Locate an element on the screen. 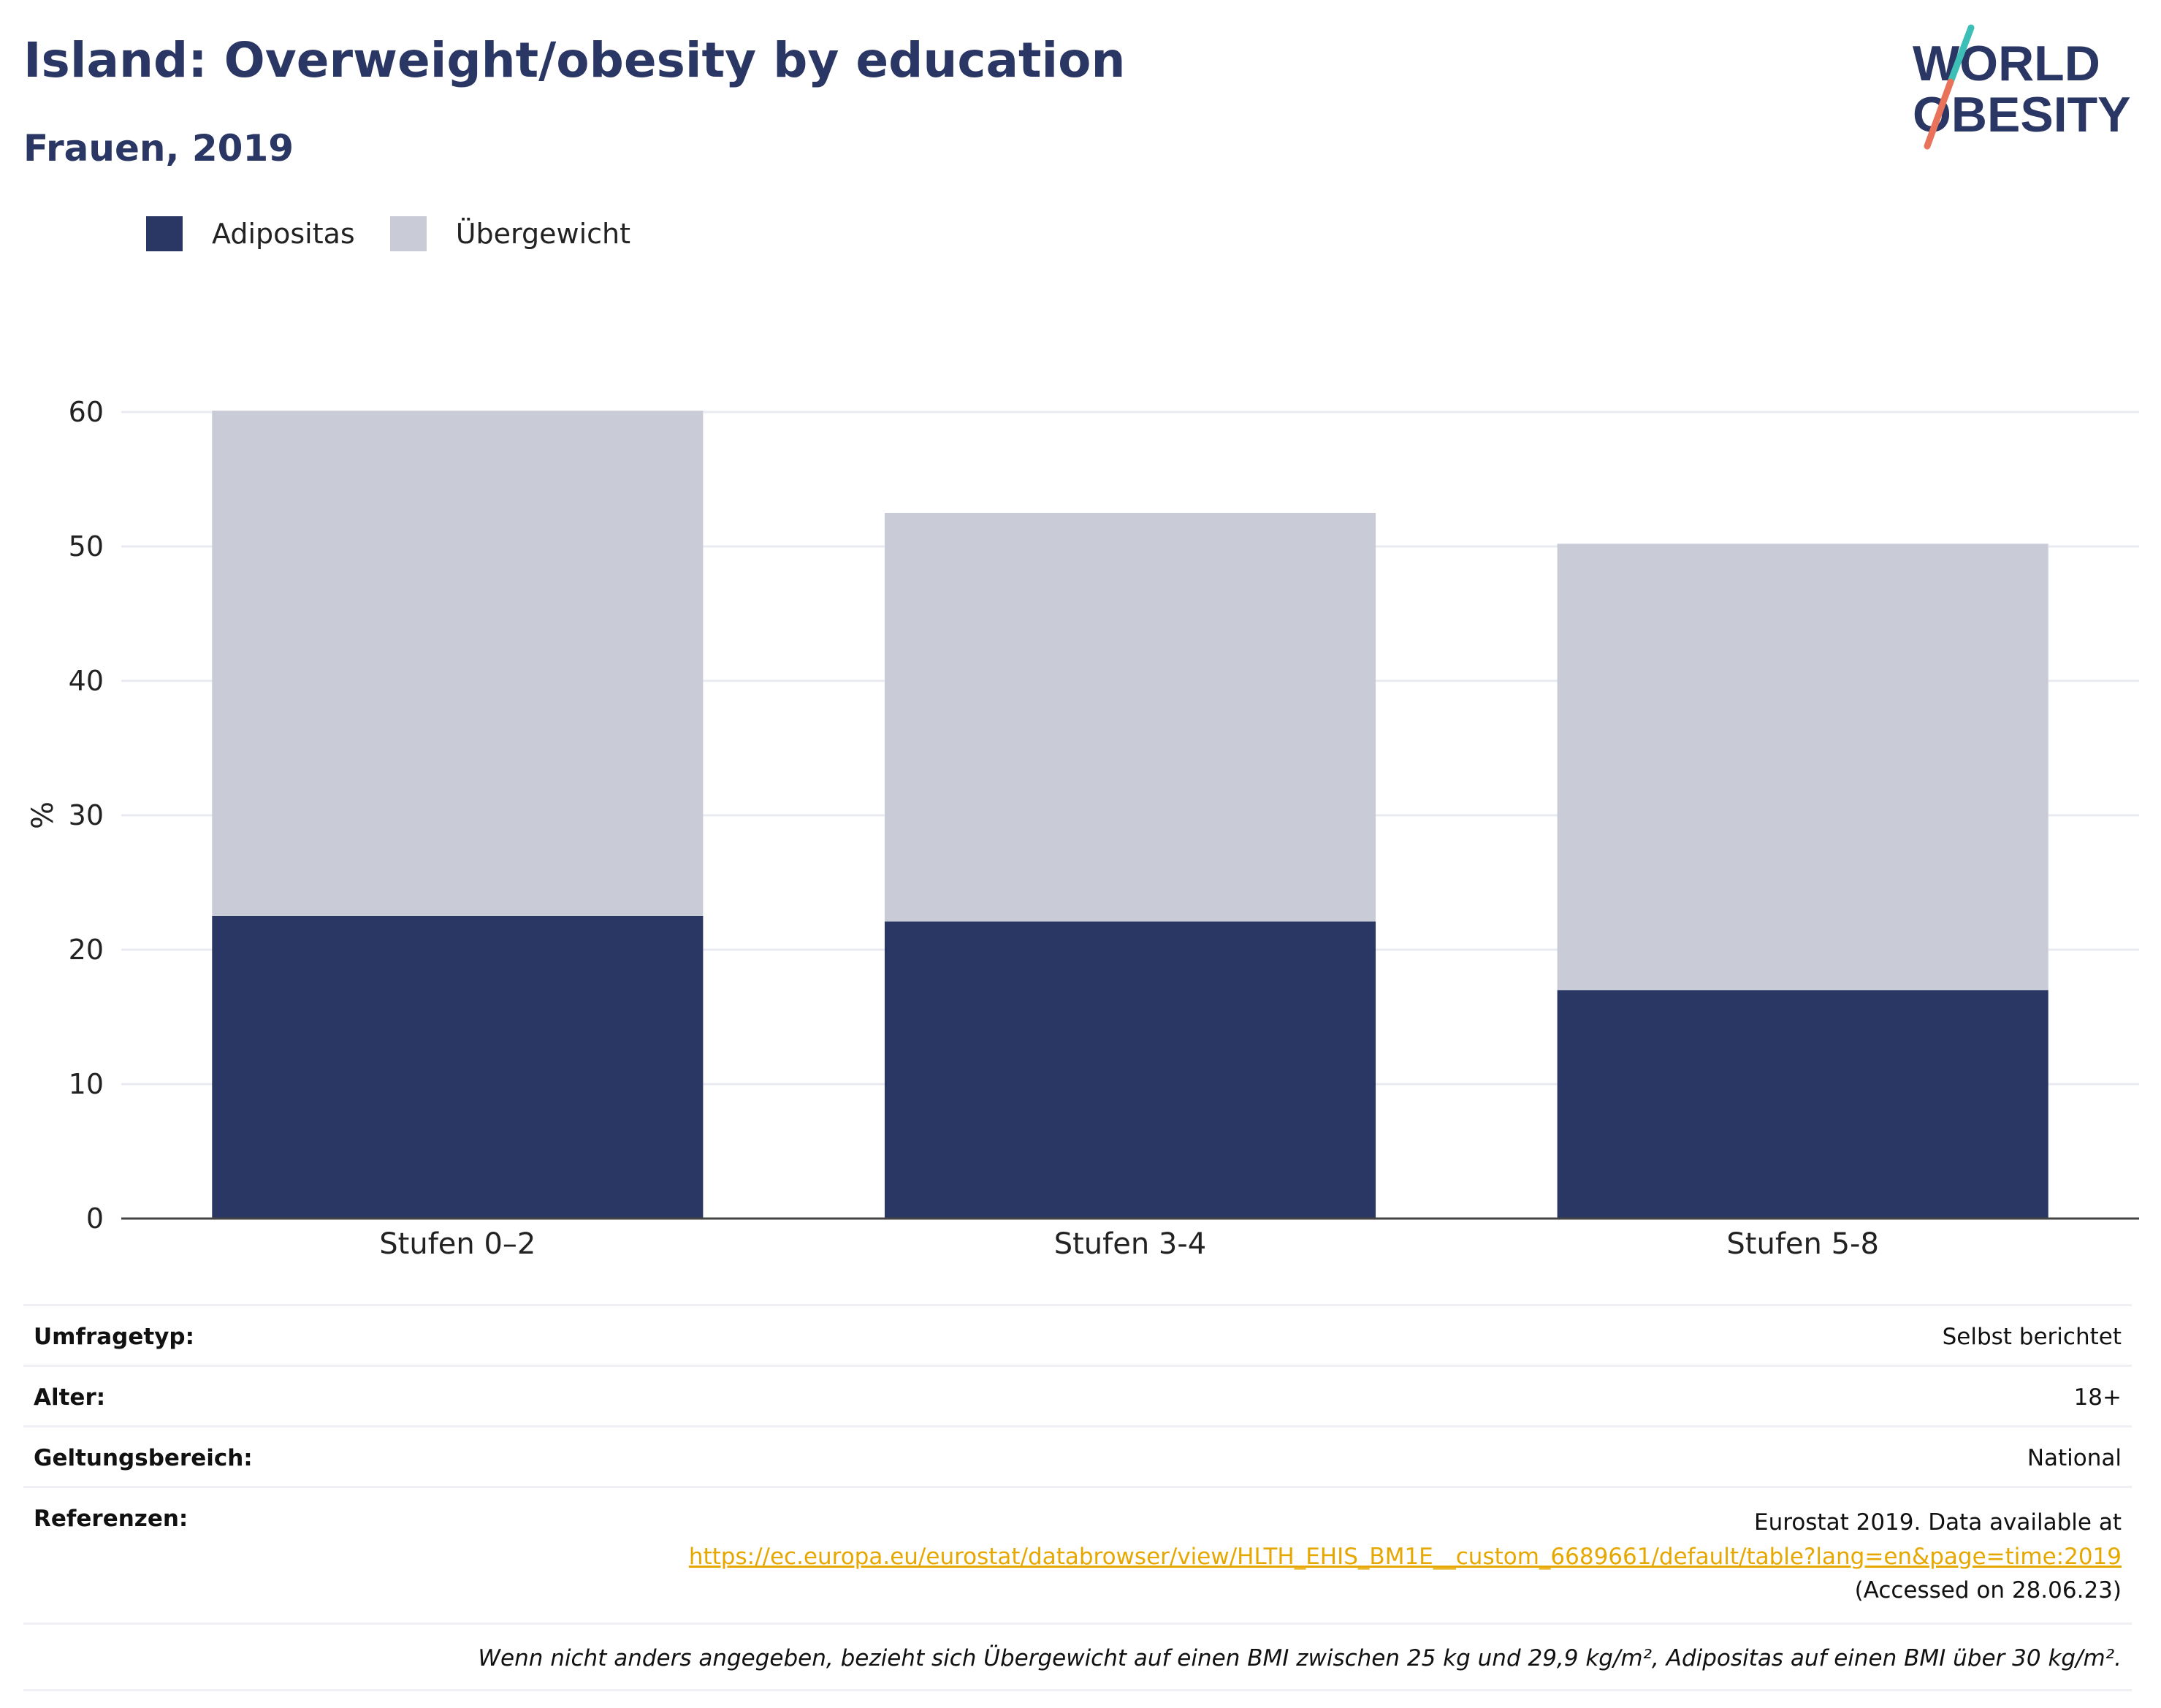  x-tick-label: Stufen 0–2 is located at coordinates (457, 1244).